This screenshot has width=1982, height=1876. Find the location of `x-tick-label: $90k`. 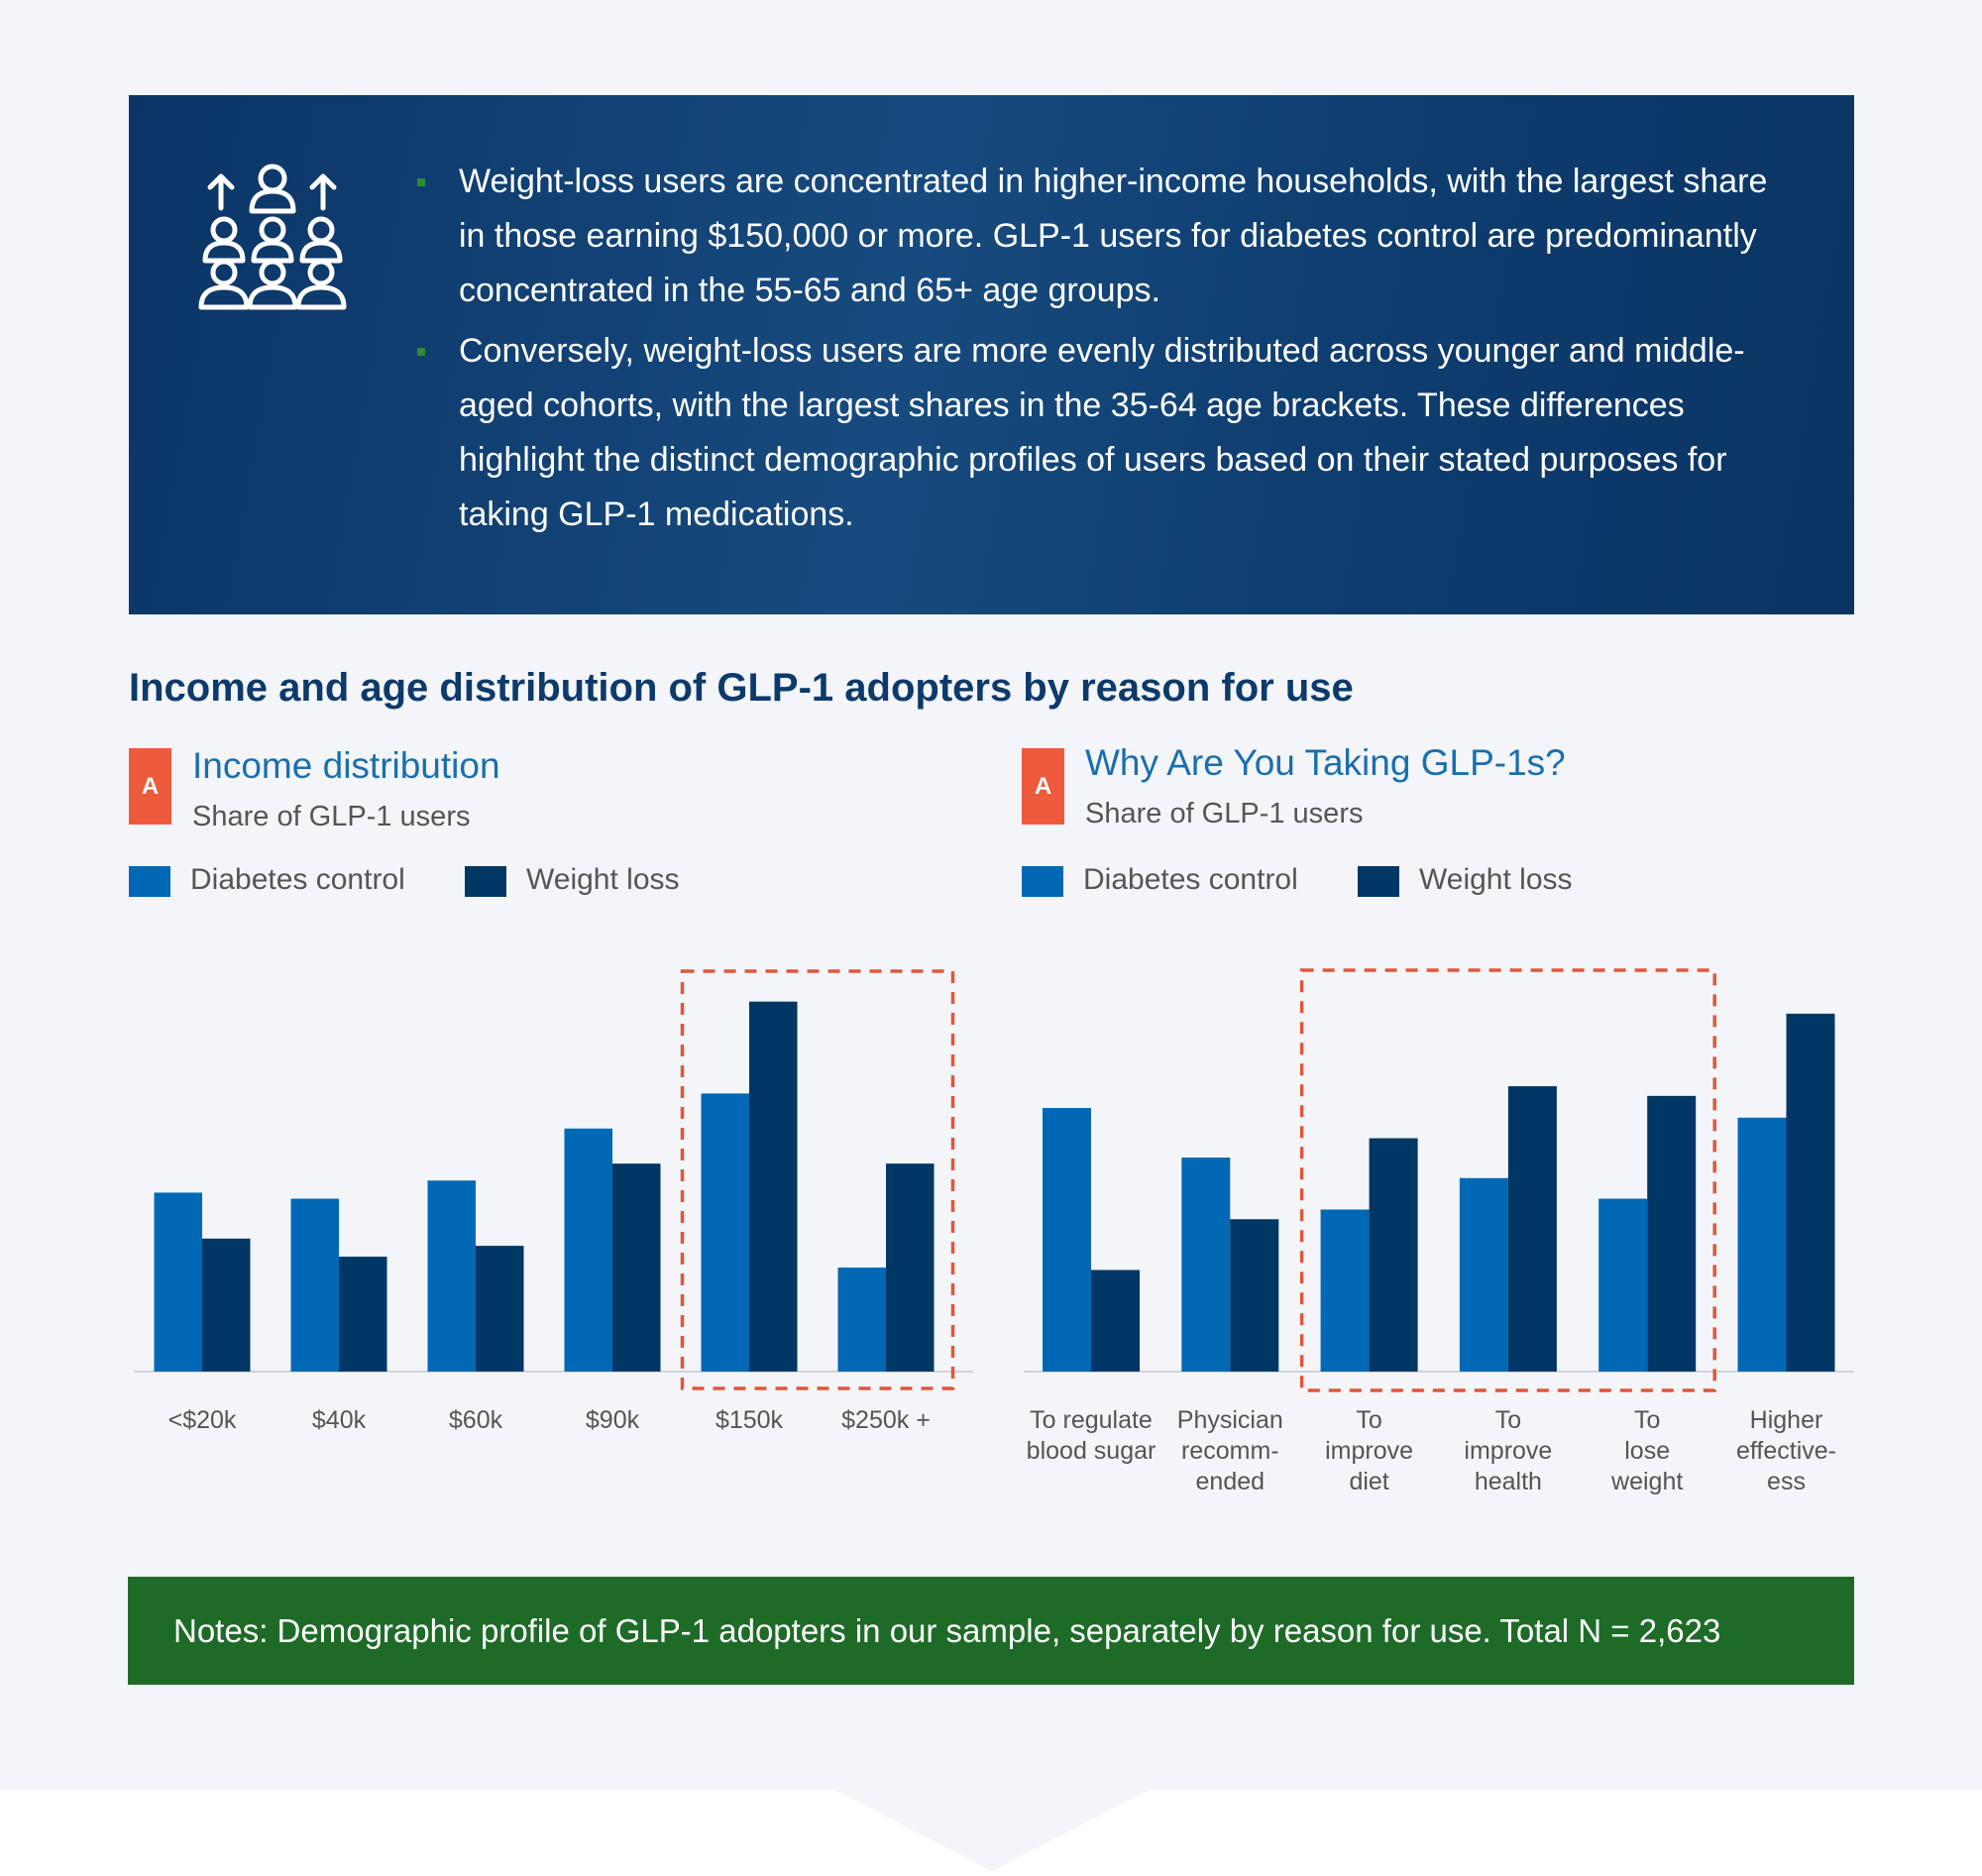

x-tick-label: $90k is located at coordinates (612, 1420).